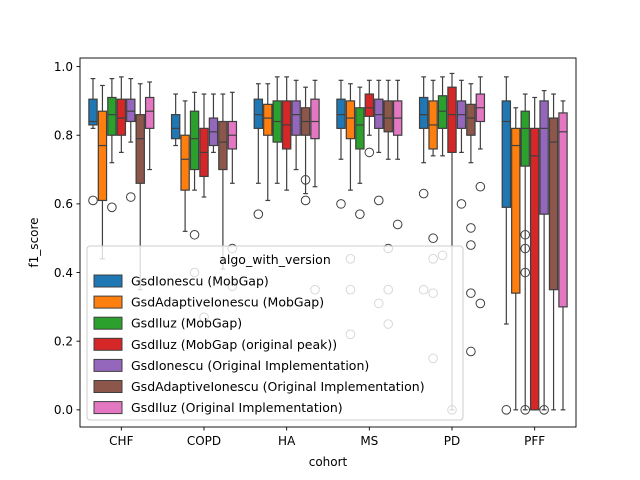 Image resolution: width=640 pixels, height=480 pixels. Describe the element at coordinates (506, 245) in the screenshot. I see `box-pff-gsdionescu-mobgap` at that location.